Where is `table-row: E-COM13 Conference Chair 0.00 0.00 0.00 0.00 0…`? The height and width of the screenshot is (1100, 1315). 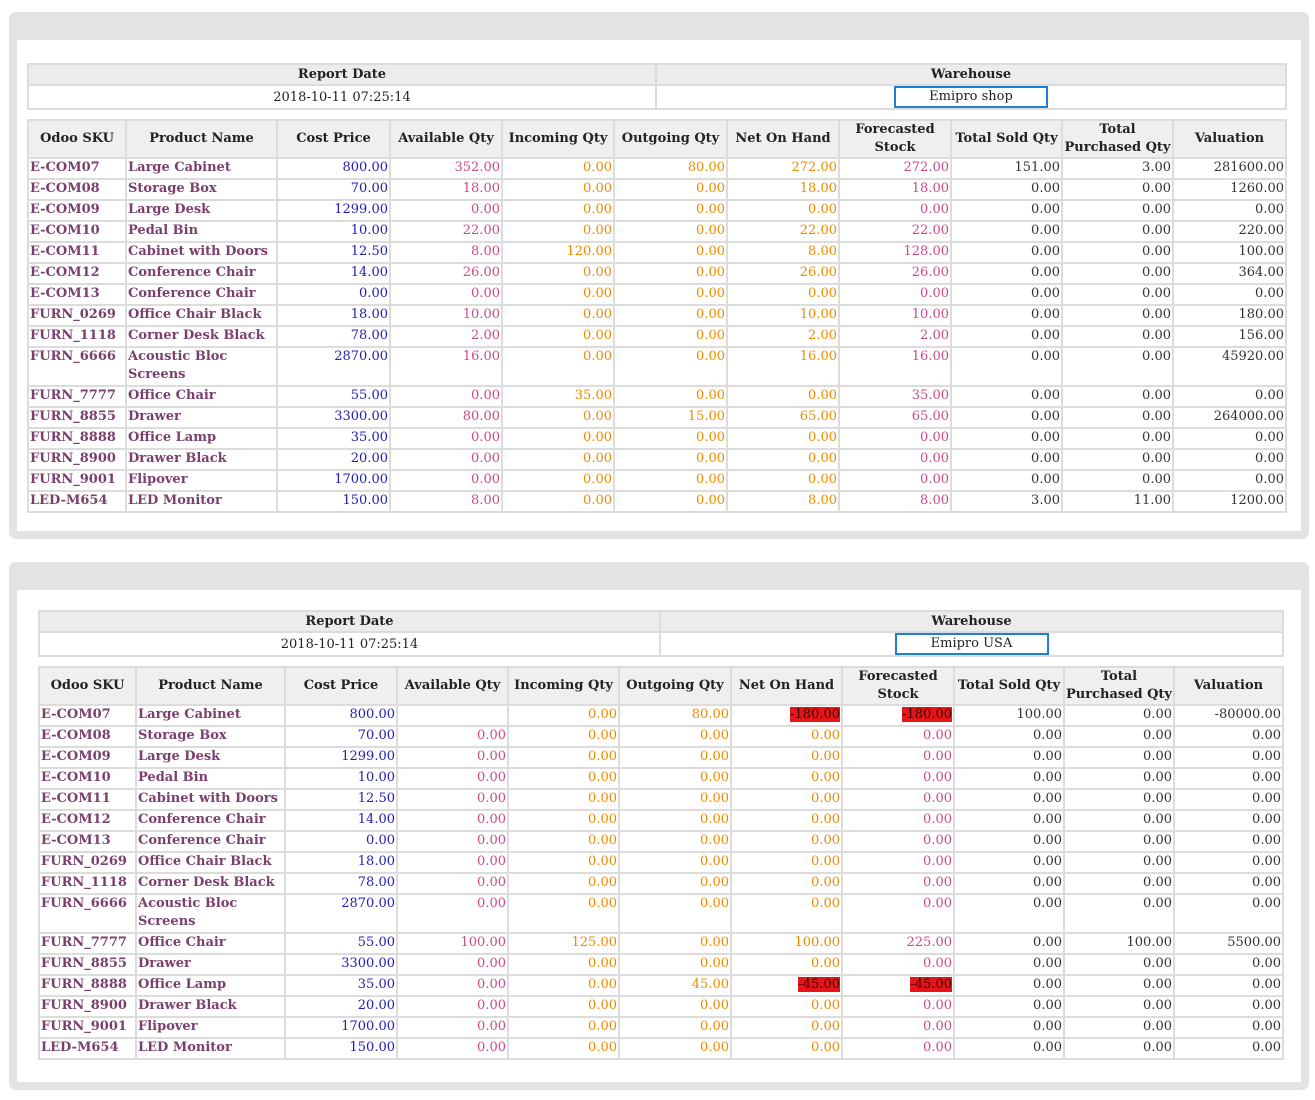 table-row: E-COM13 Conference Chair 0.00 0.00 0.00 0.00 0… is located at coordinates (657, 294).